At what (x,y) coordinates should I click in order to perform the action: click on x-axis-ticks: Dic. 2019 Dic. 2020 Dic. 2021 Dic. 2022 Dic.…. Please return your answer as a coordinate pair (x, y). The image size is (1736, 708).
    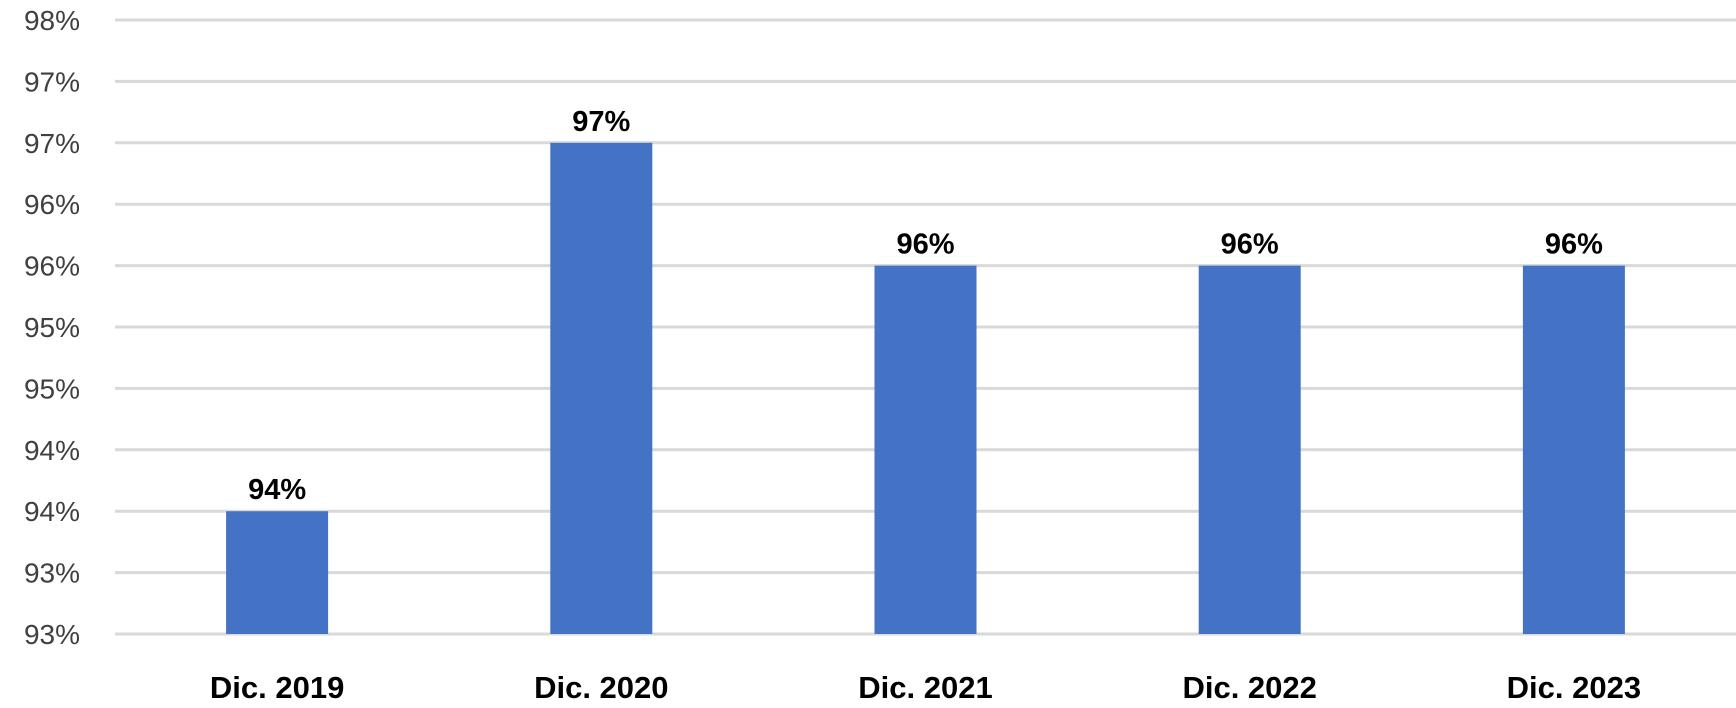
    Looking at the image, I should click on (925, 687).